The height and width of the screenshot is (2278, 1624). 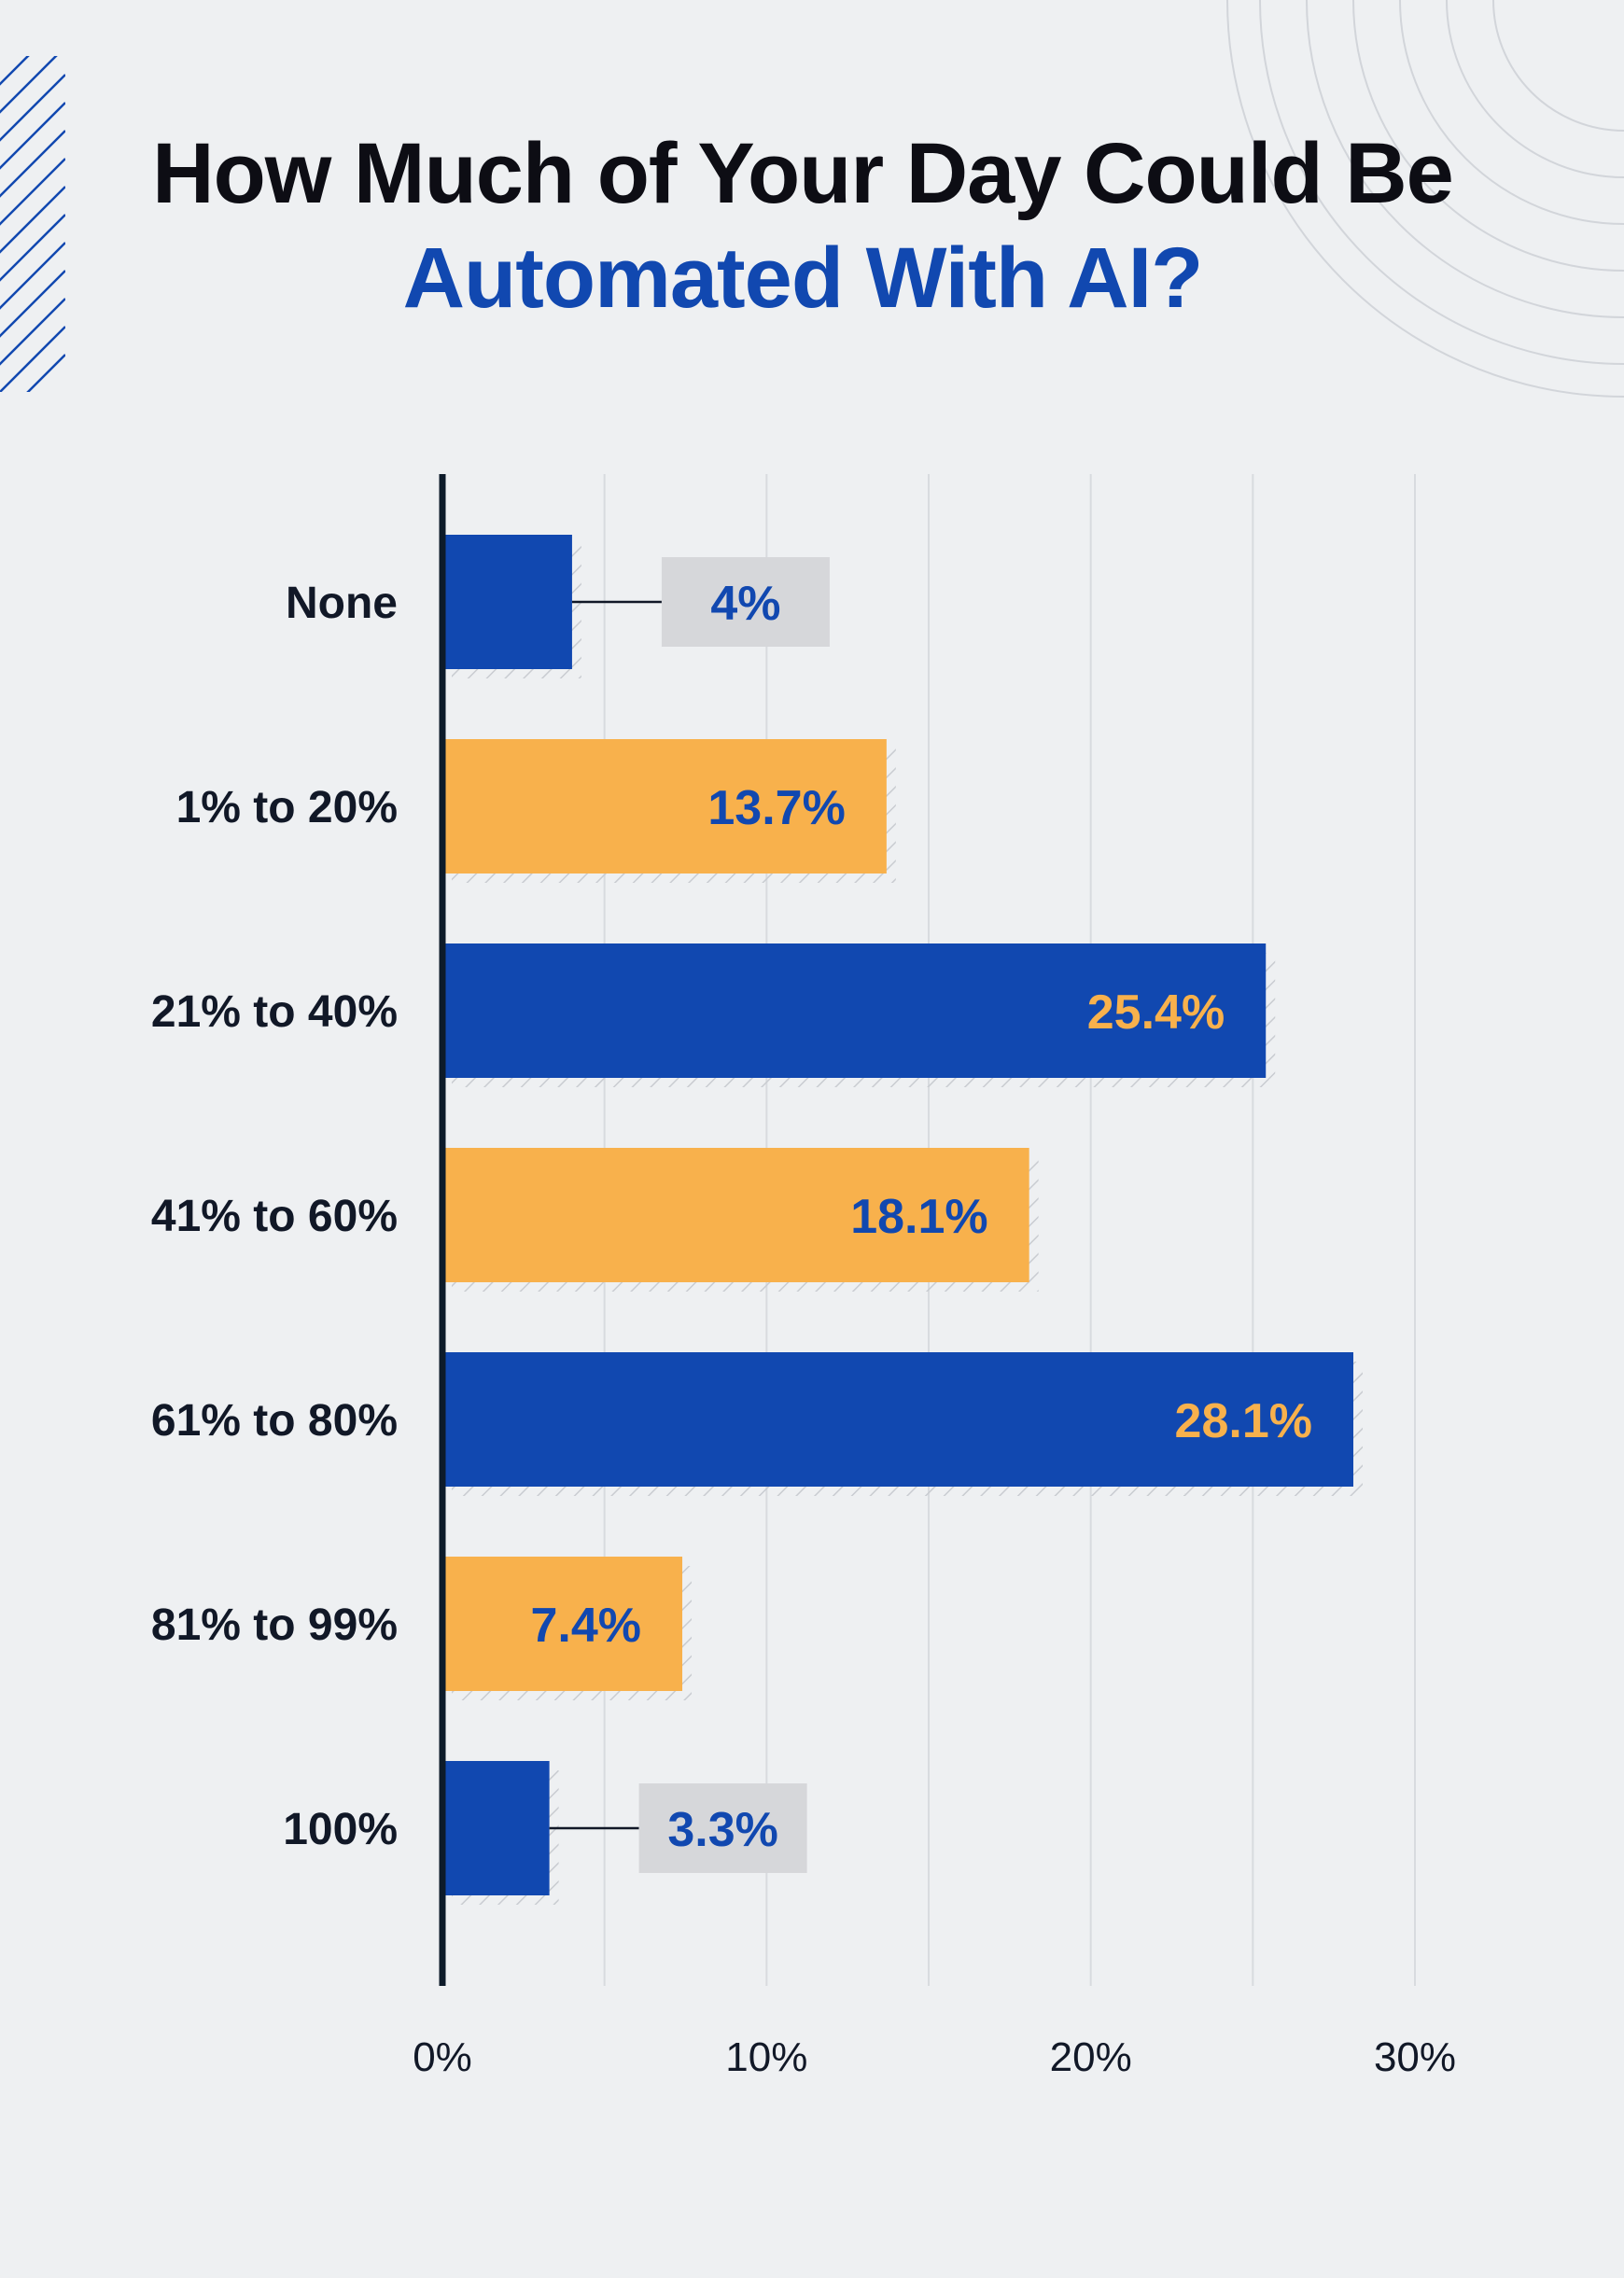 What do you see at coordinates (342, 603) in the screenshot?
I see `category-label: None` at bounding box center [342, 603].